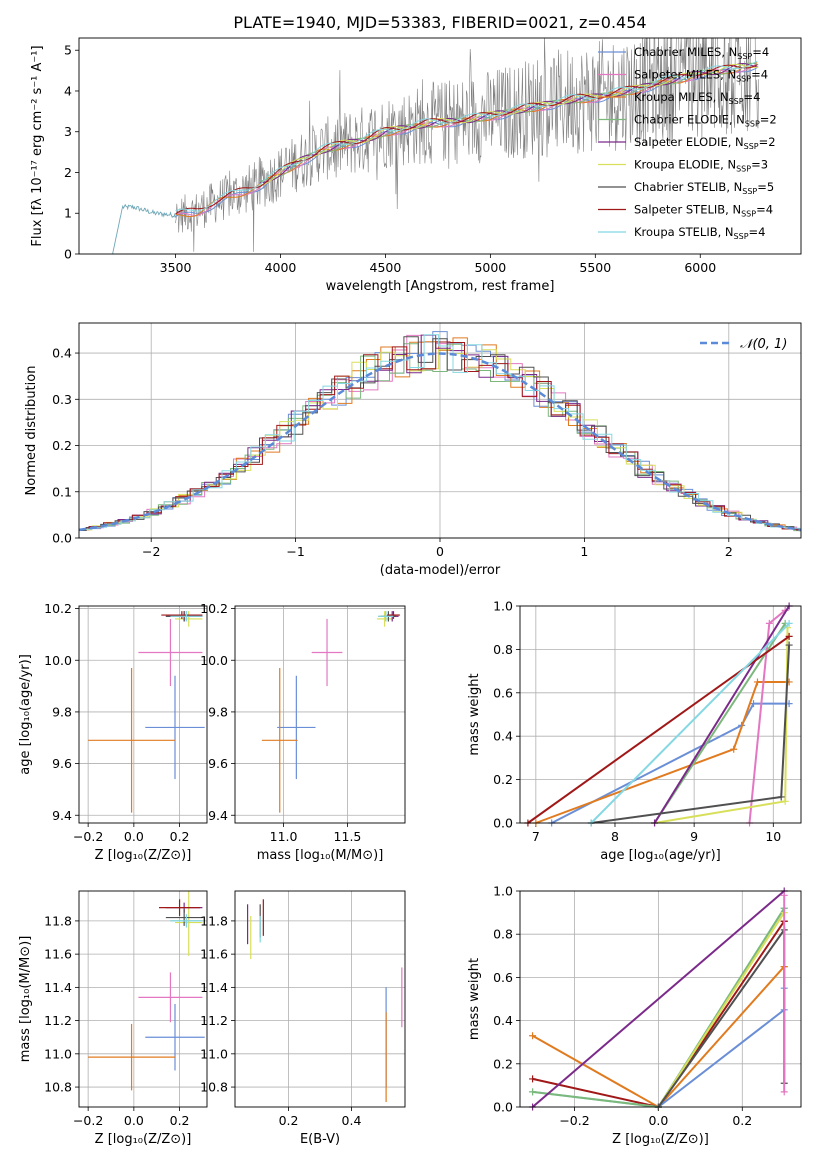 This screenshot has width=819, height=1170. Describe the element at coordinates (705, 143) in the screenshot. I see `legend-label: Salpeter ELODIE, NSSP=2` at that location.